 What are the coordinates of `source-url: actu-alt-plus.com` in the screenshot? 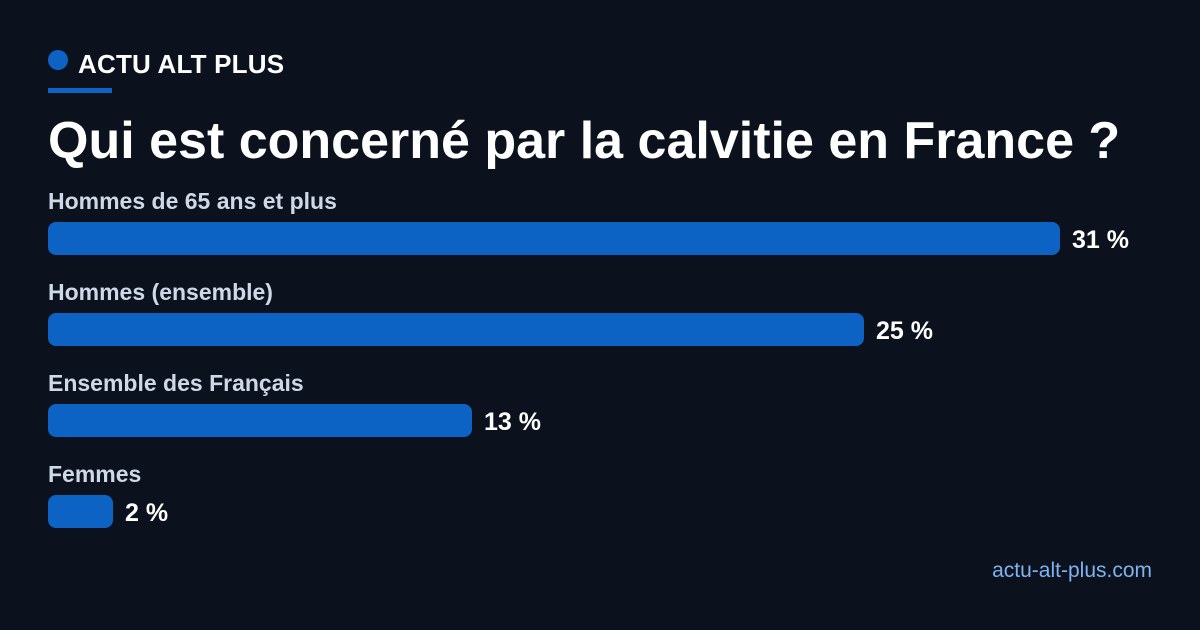 It's located at (1072, 570).